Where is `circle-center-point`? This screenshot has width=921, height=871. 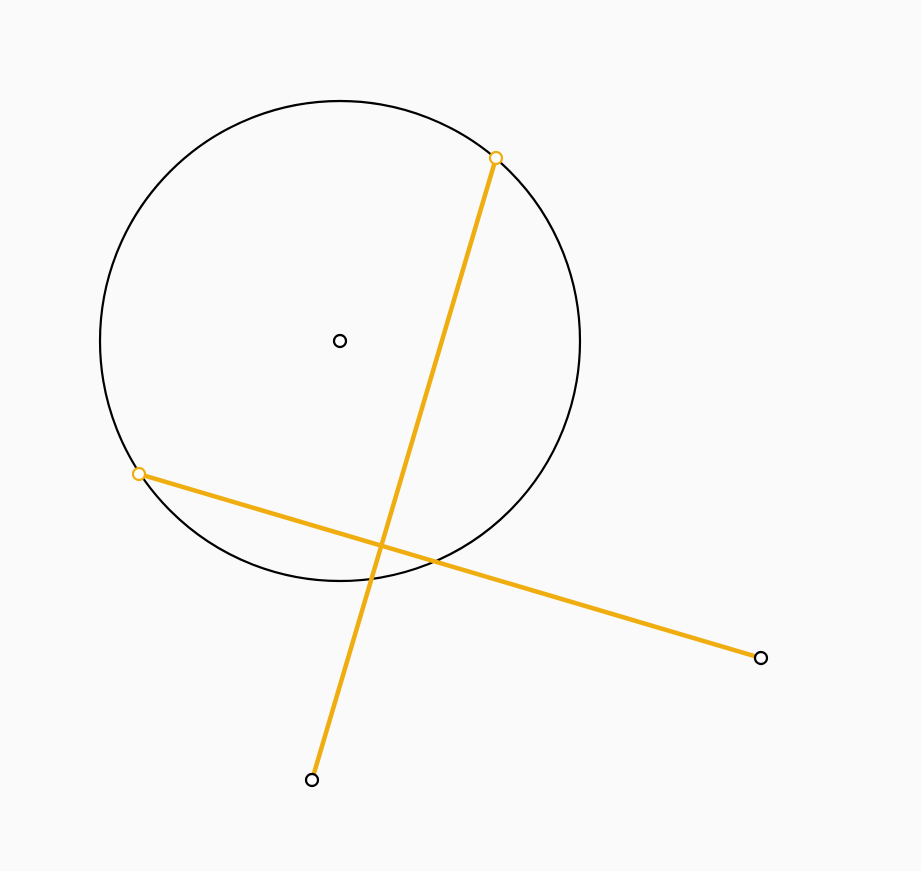 circle-center-point is located at coordinates (340, 341).